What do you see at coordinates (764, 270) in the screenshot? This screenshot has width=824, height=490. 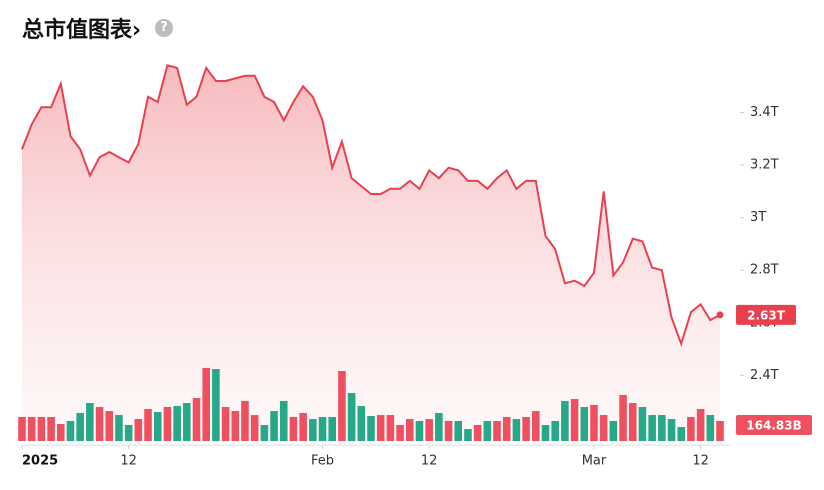 I see `y-tick-label: 2.8T` at bounding box center [764, 270].